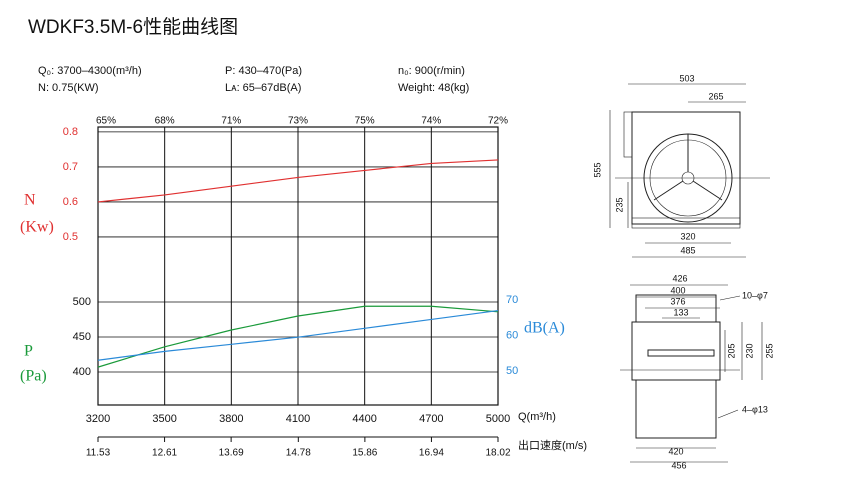 Image resolution: width=849 pixels, height=493 pixels. What do you see at coordinates (619, 204) in the screenshot?
I see `dimension: 235` at bounding box center [619, 204].